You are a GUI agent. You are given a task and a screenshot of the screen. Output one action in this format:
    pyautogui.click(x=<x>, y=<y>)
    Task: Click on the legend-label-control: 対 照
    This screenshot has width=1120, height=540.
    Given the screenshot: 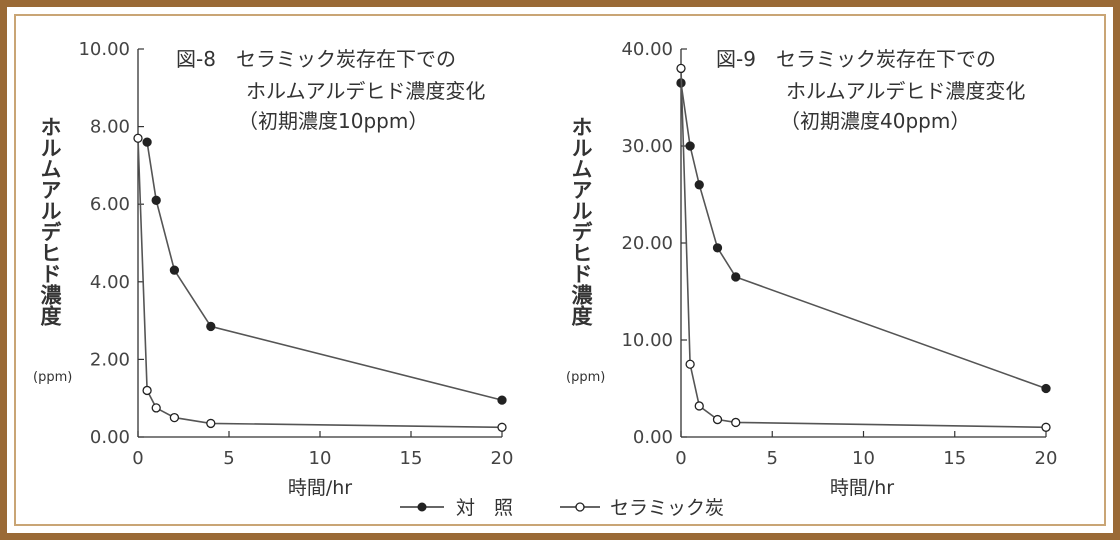 What is the action you would take?
    pyautogui.click(x=484, y=508)
    